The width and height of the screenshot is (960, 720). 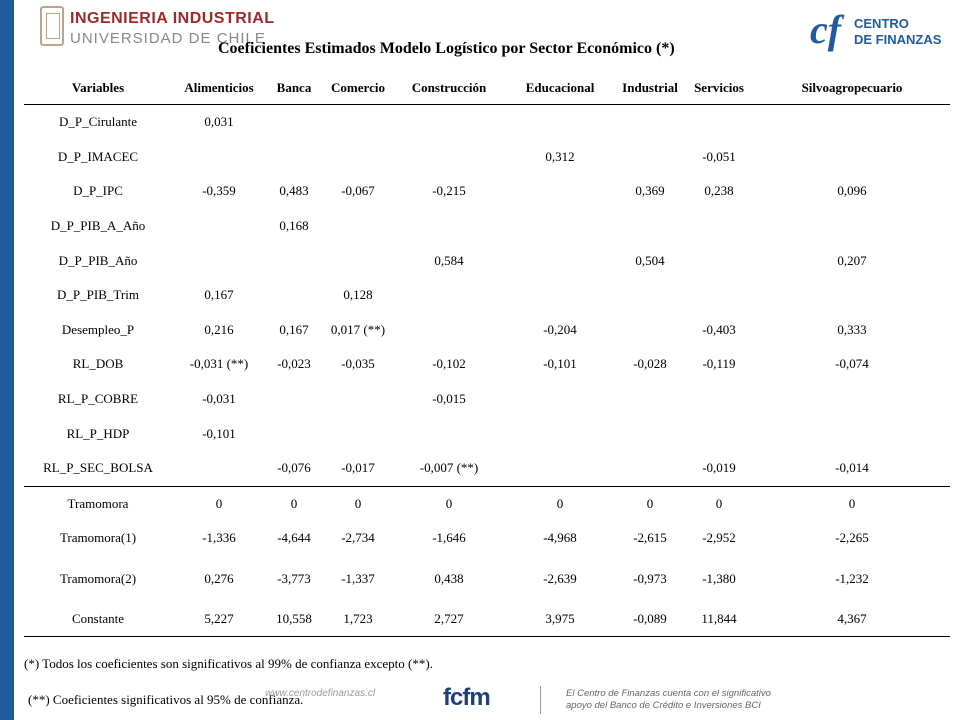 What do you see at coordinates (98, 538) in the screenshot?
I see `variable-name-cell: Tramomora(1)` at bounding box center [98, 538].